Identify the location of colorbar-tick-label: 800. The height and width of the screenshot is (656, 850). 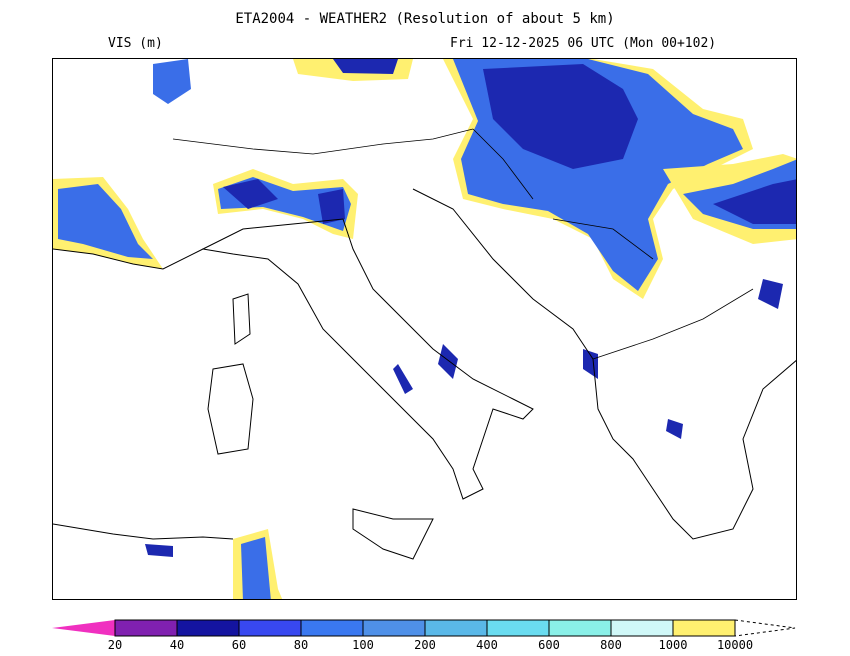
(611, 645).